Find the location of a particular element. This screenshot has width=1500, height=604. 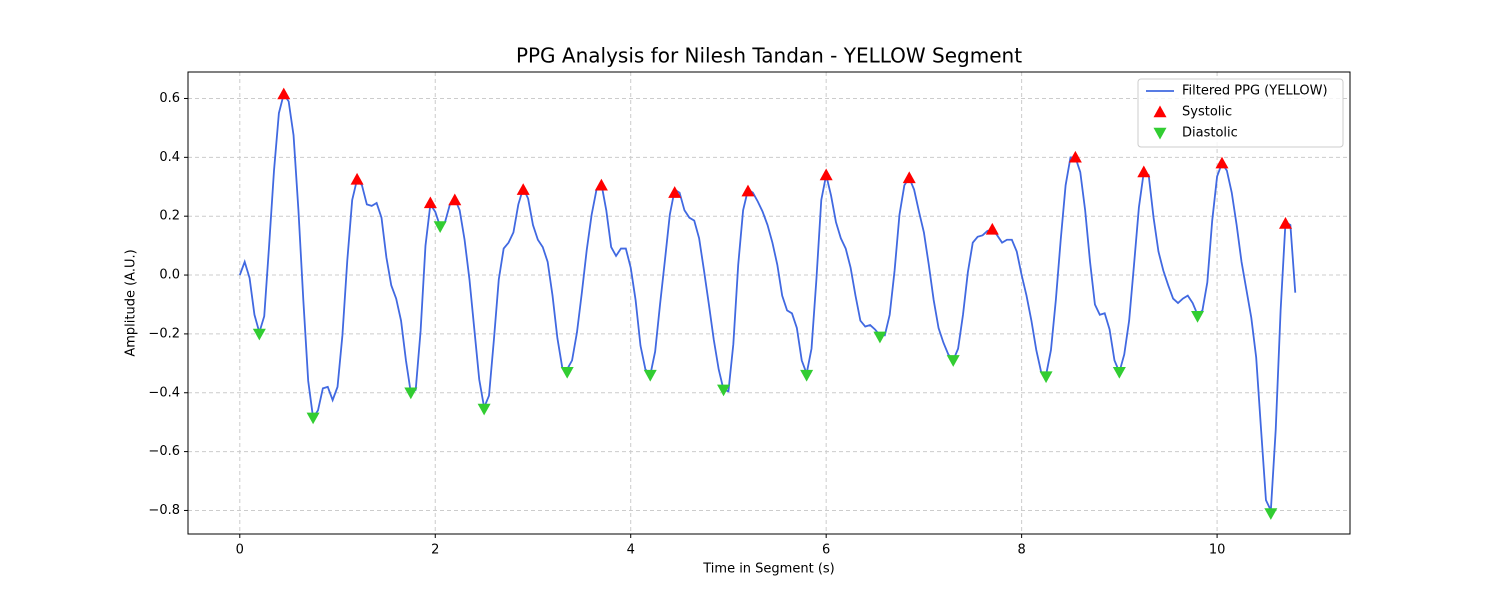

y-tick-label: −0.8 is located at coordinates (164, 510).